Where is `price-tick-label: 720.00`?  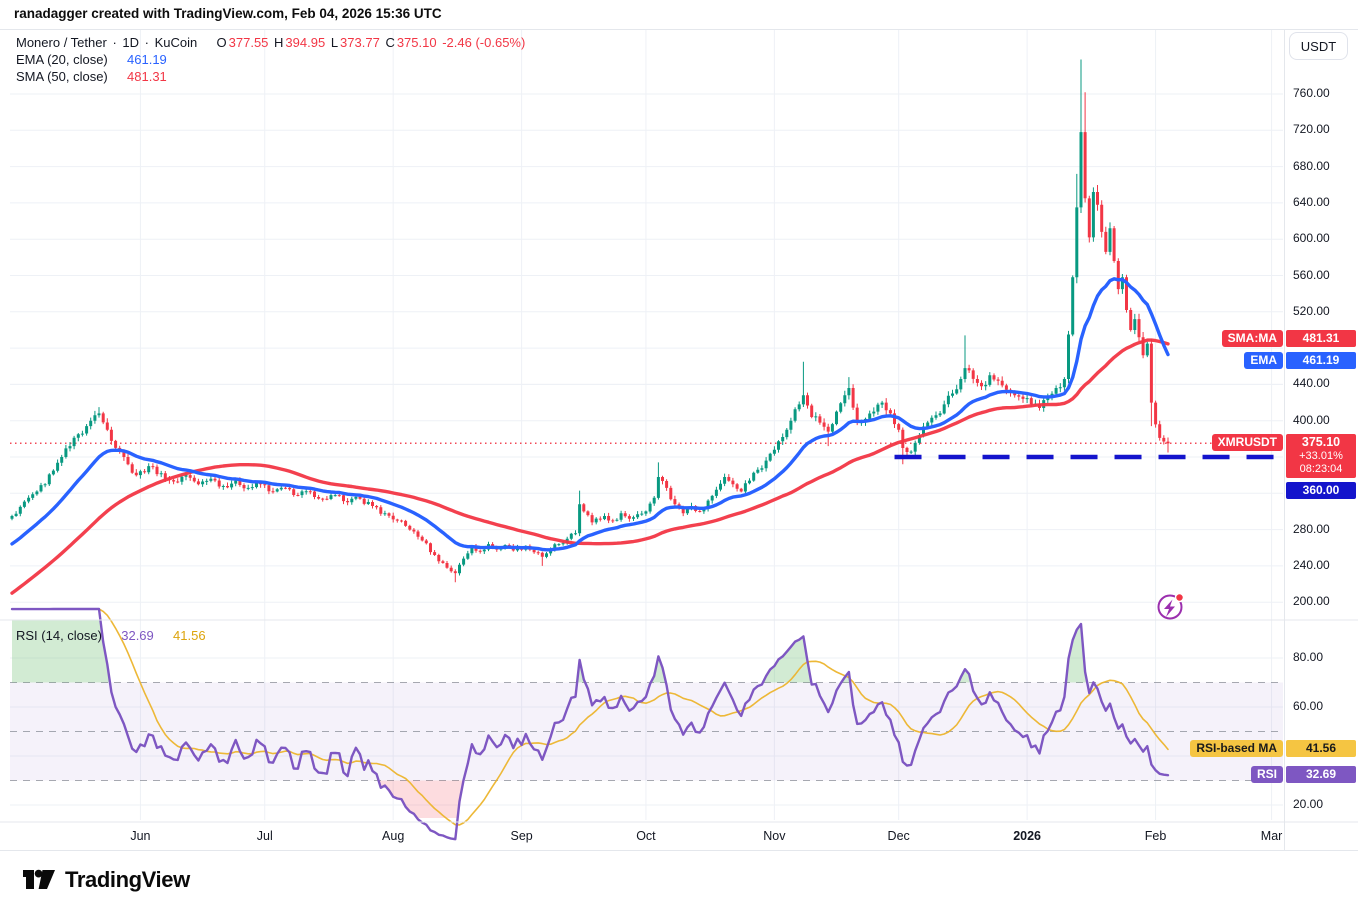 price-tick-label: 720.00 is located at coordinates (1311, 129).